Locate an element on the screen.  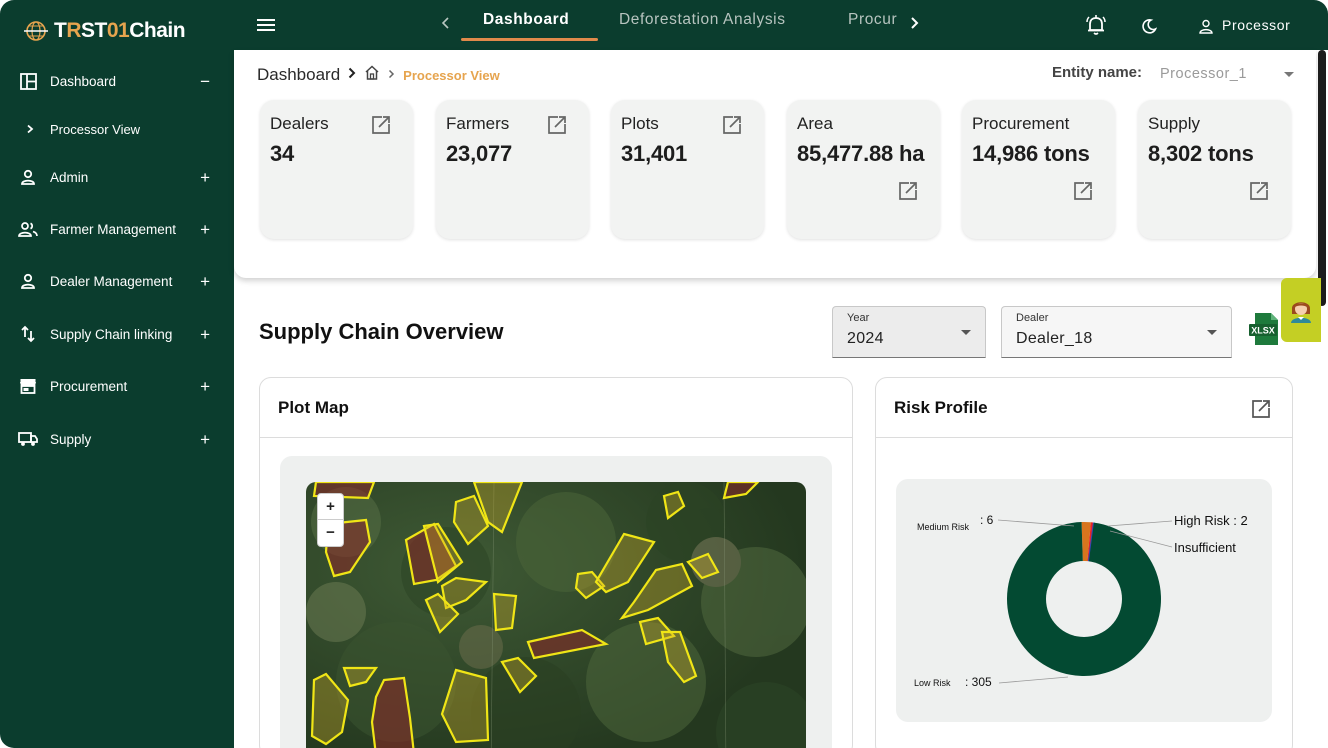
low-risk-value: : 305 is located at coordinates (978, 682).